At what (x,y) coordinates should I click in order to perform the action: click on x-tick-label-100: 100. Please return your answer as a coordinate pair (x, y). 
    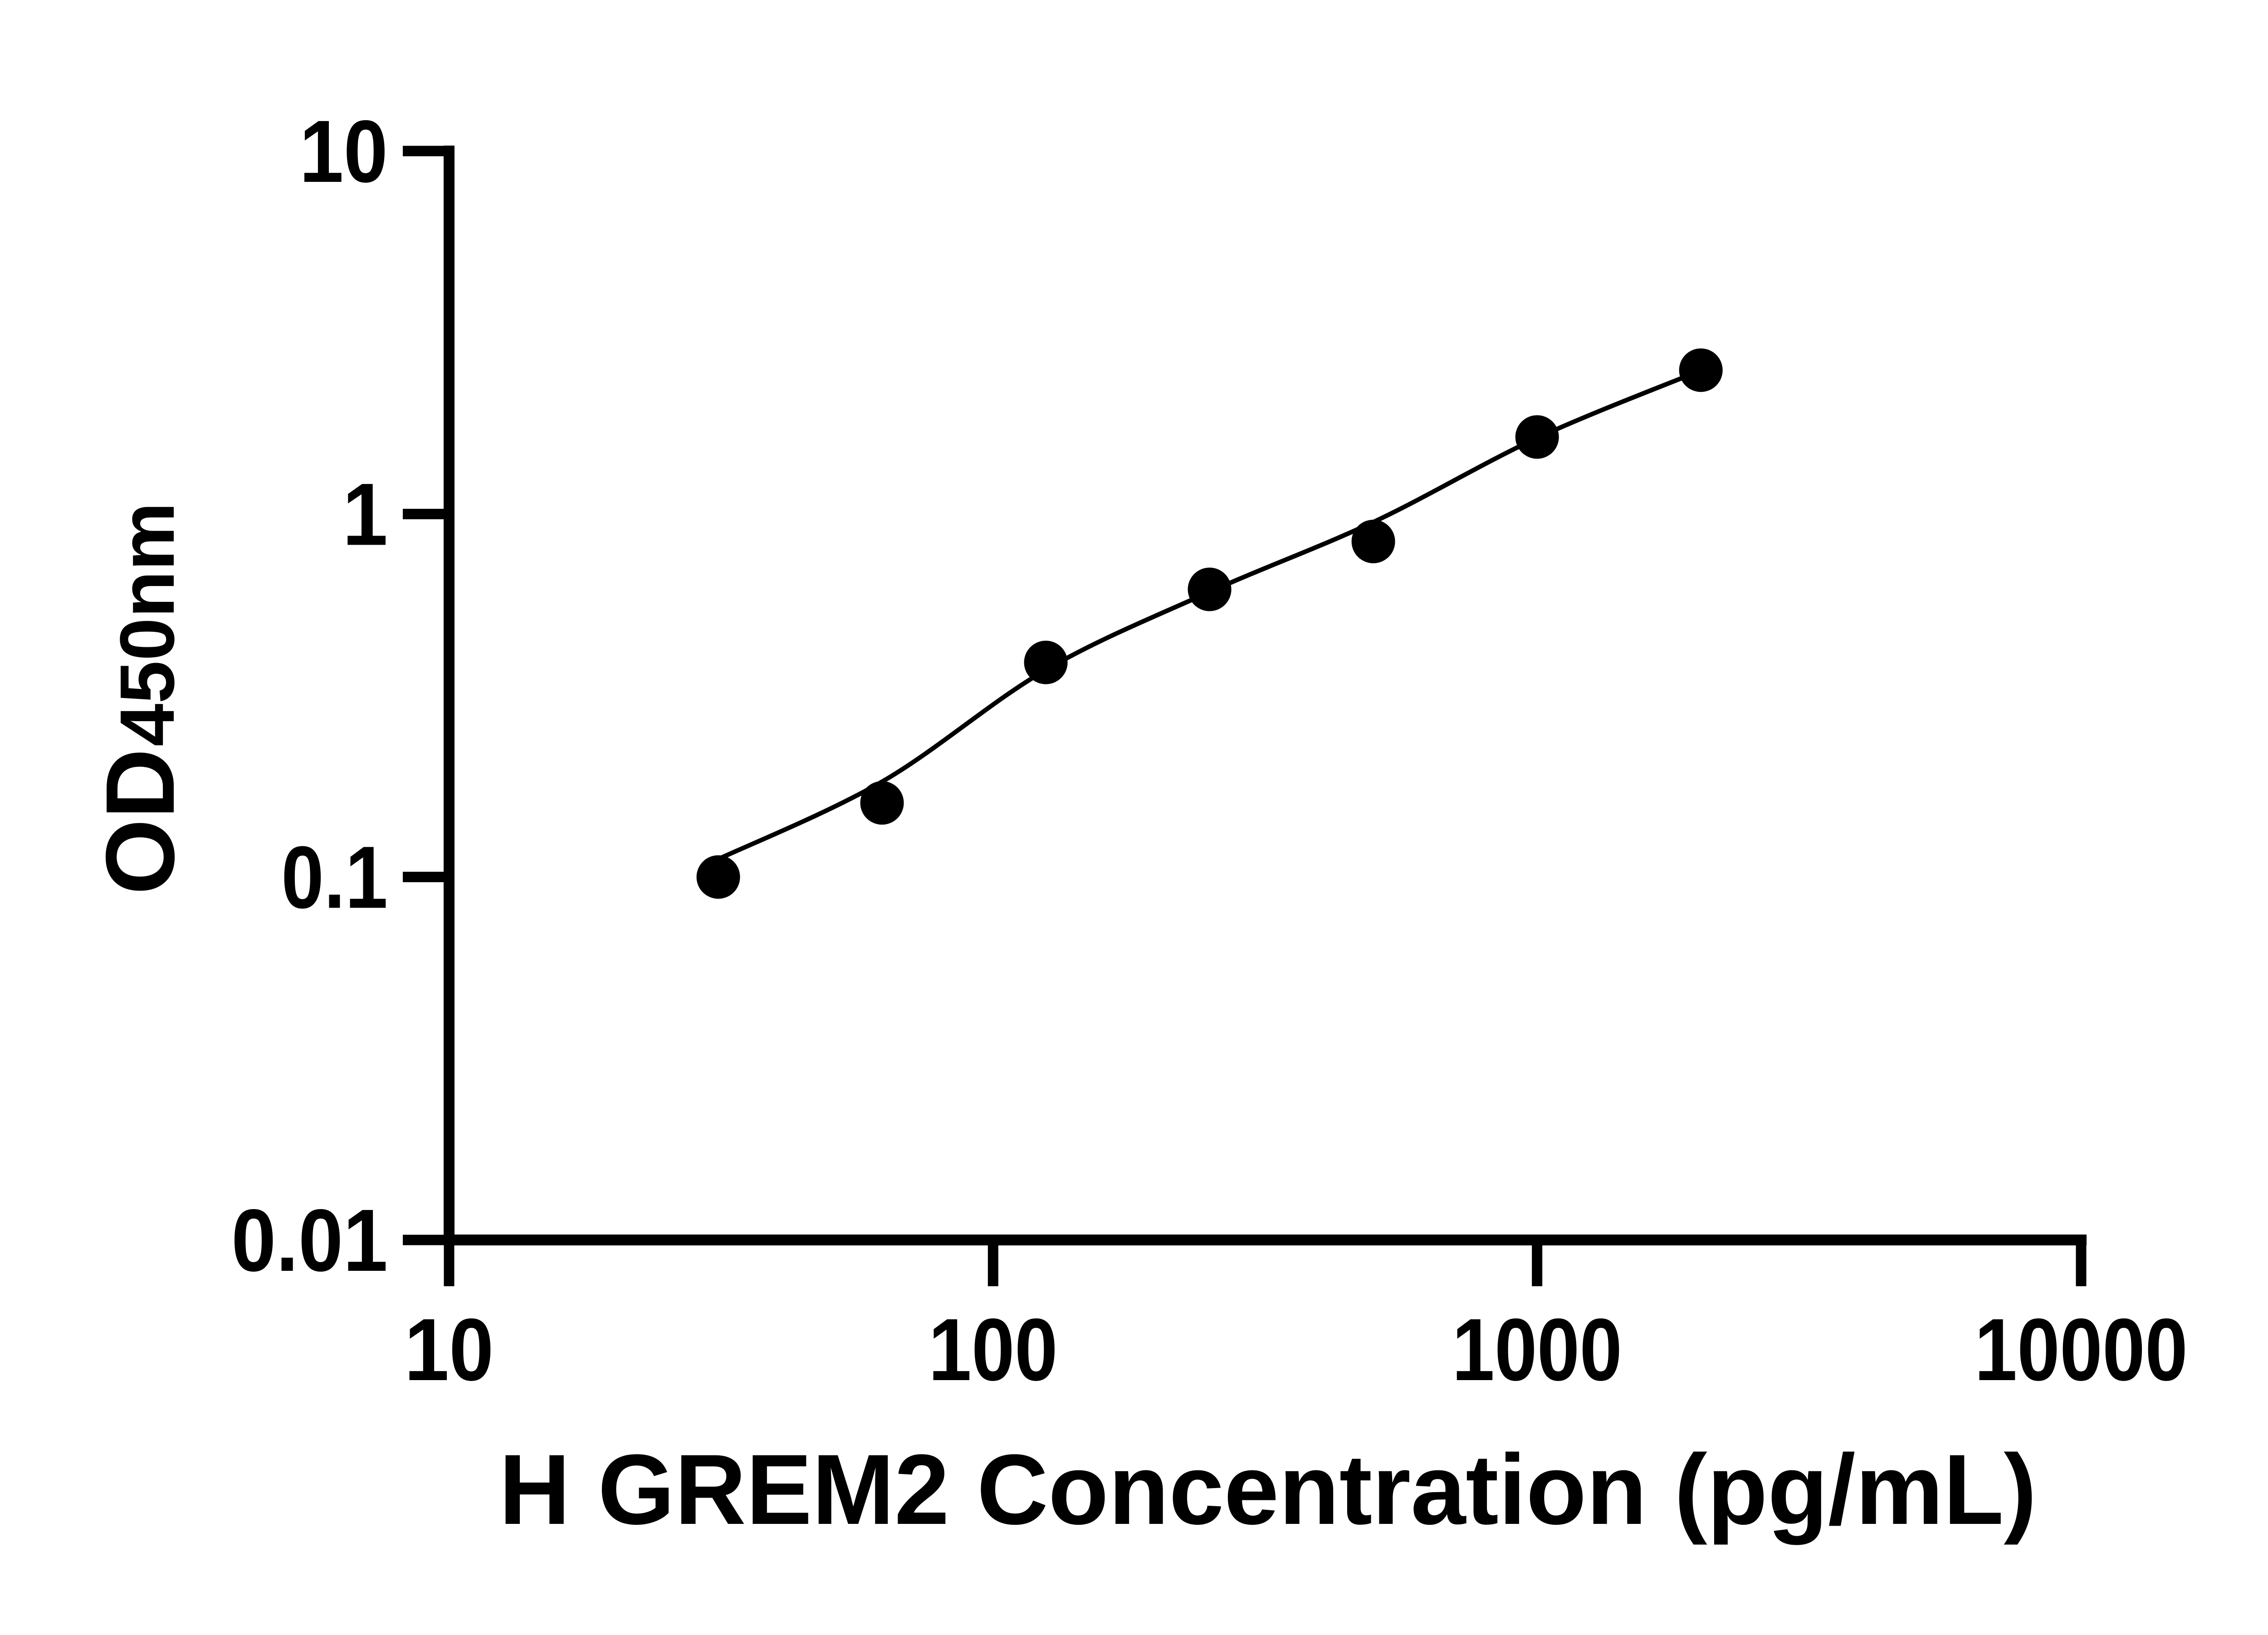
    Looking at the image, I should click on (994, 1349).